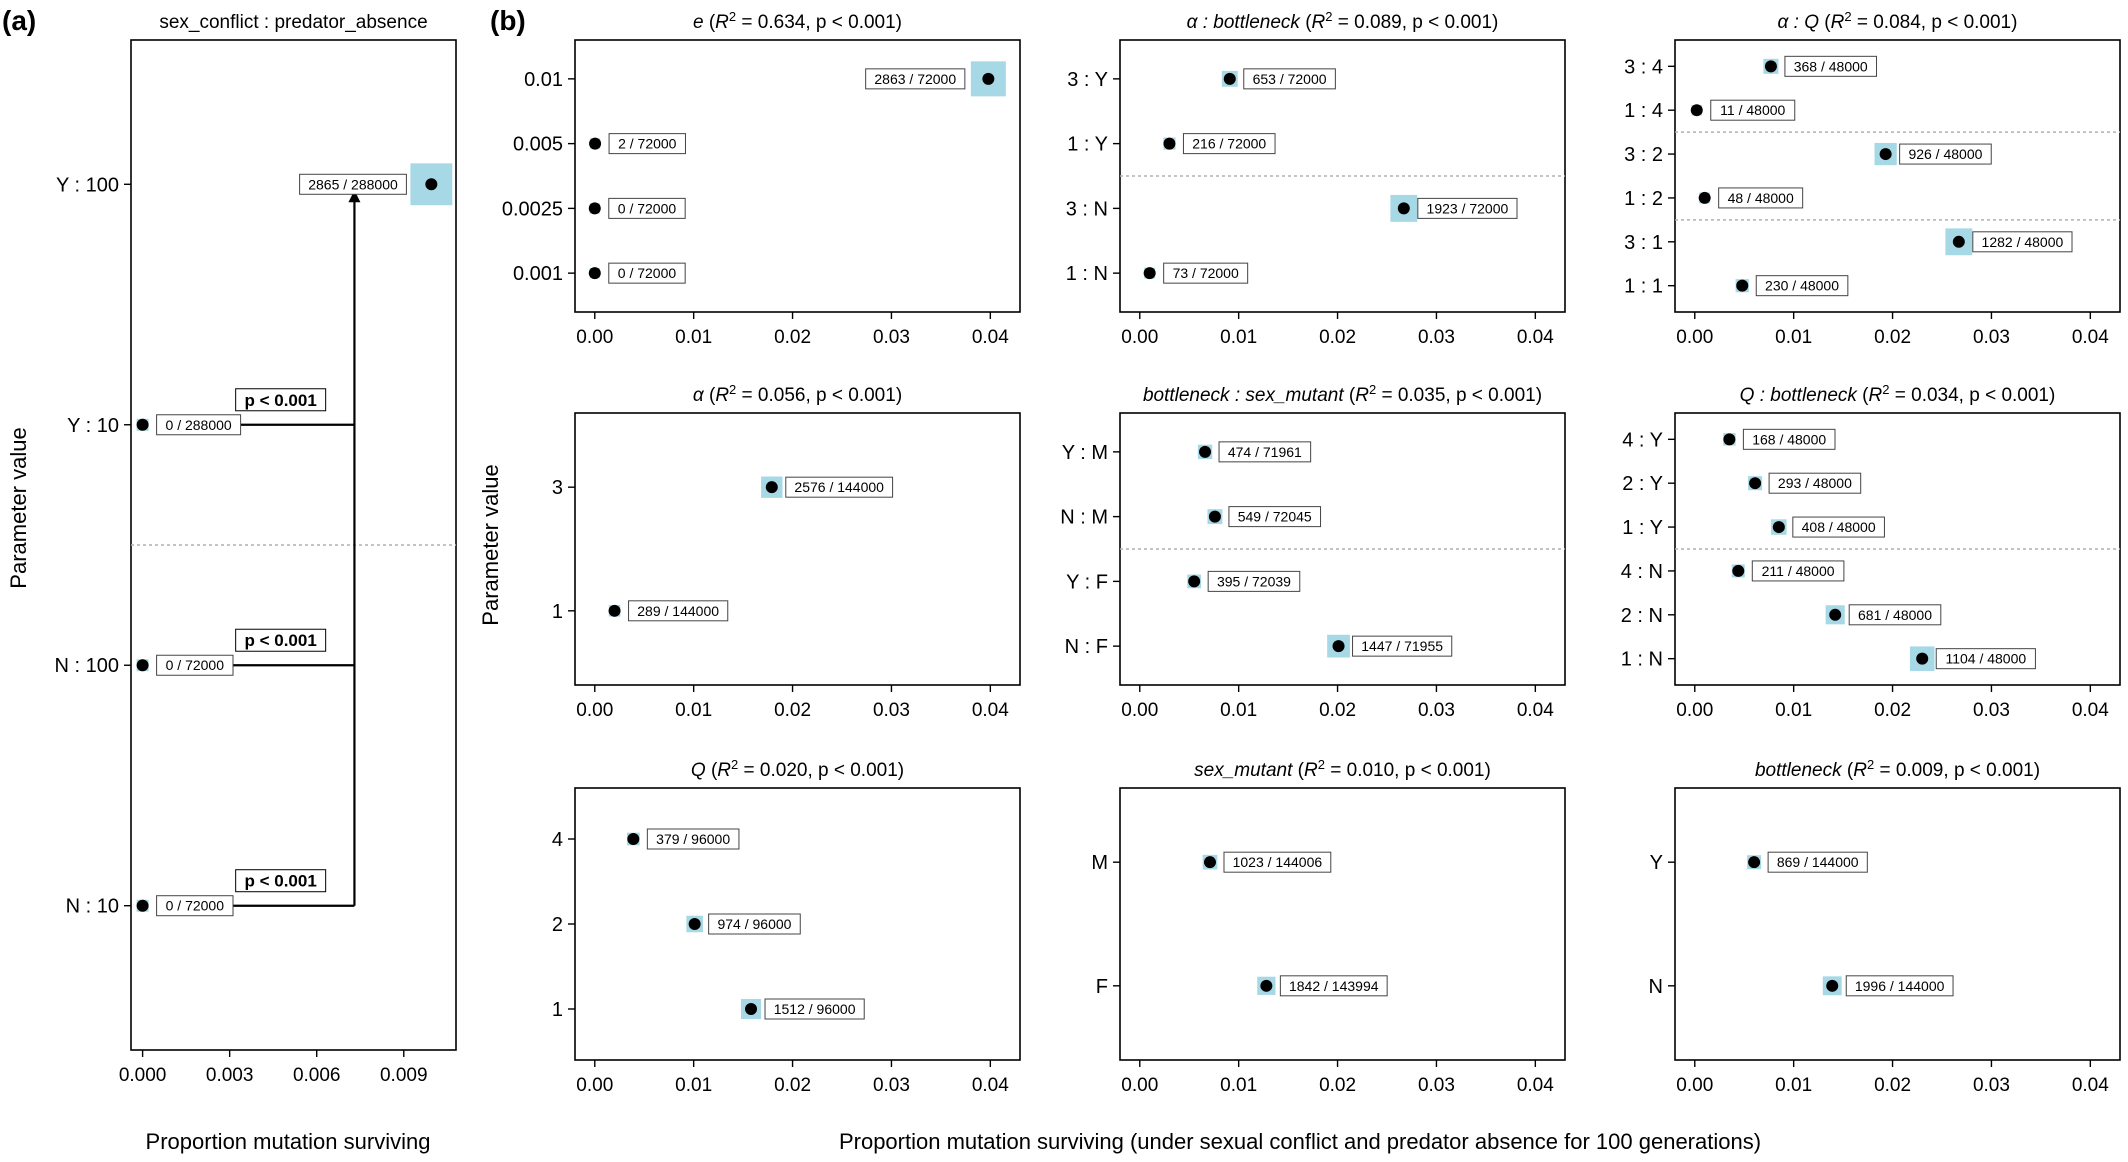 The image size is (2128, 1162). Describe the element at coordinates (557, 840) in the screenshot. I see `y-tick-label: 4` at that location.